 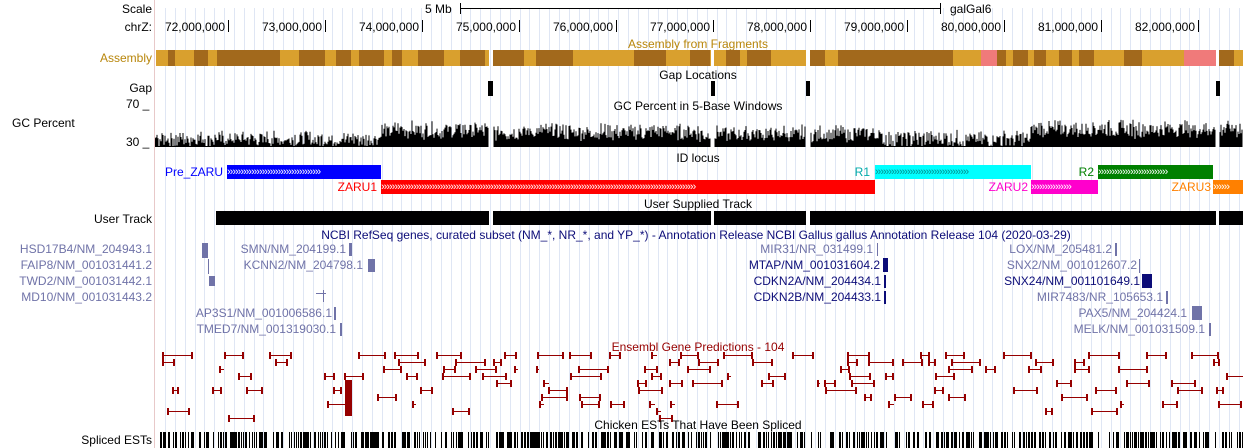 What do you see at coordinates (1155, 172) in the screenshot?
I see `r2-feature: ››››››››››››››››››››››››››` at bounding box center [1155, 172].